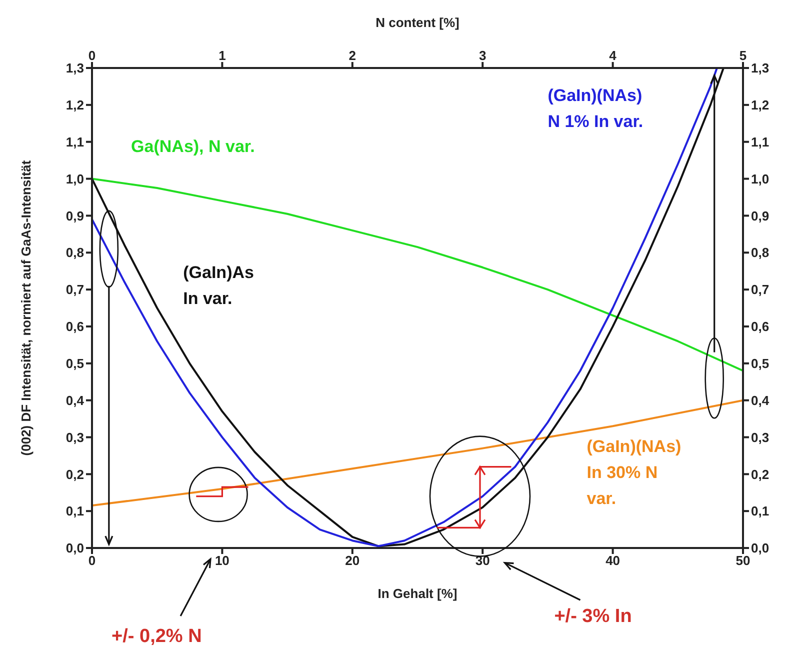  I want to click on x-tick-label: 40, so click(613, 560).